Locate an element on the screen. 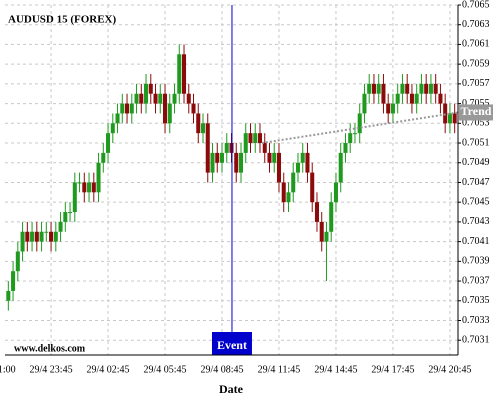 The width and height of the screenshot is (500, 400). trend-line is located at coordinates (360, 128).